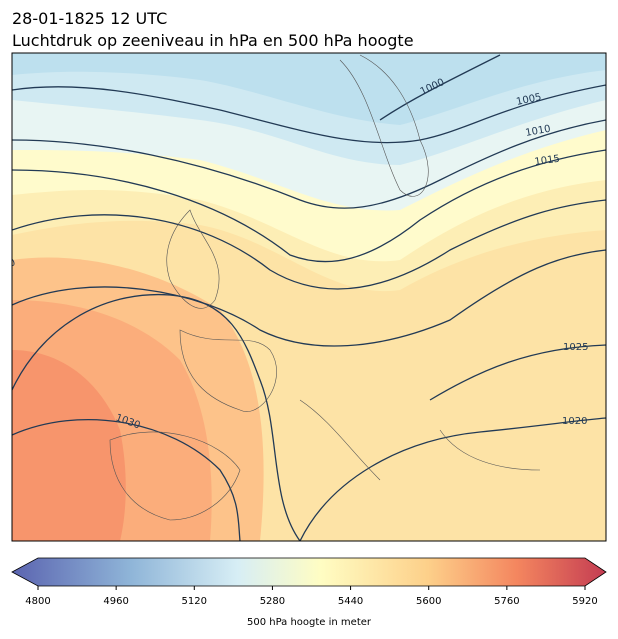 The height and width of the screenshot is (639, 618). I want to click on colorbar-tick-label: 5600, so click(428, 601).